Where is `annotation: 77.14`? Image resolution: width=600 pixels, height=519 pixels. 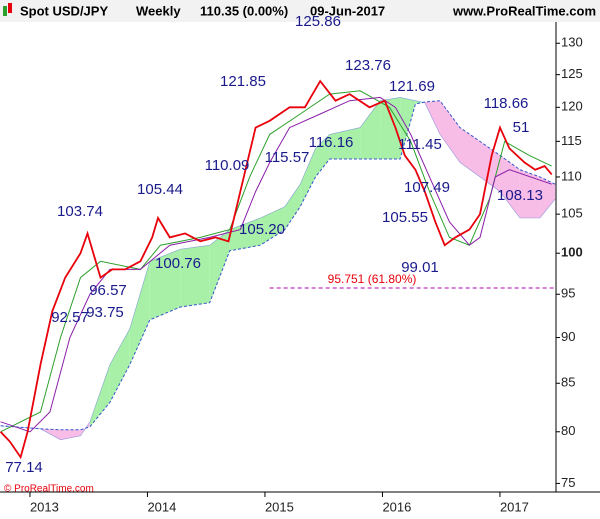
annotation: 77.14 is located at coordinates (24, 467).